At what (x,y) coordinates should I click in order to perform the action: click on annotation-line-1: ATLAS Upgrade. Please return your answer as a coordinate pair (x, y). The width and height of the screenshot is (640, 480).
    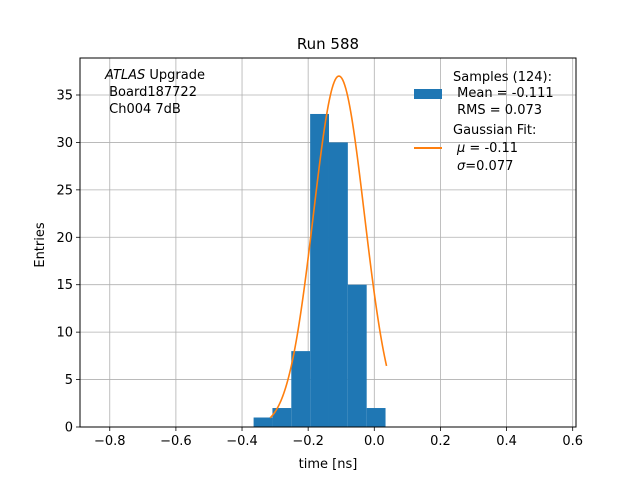
    Looking at the image, I should click on (154, 75).